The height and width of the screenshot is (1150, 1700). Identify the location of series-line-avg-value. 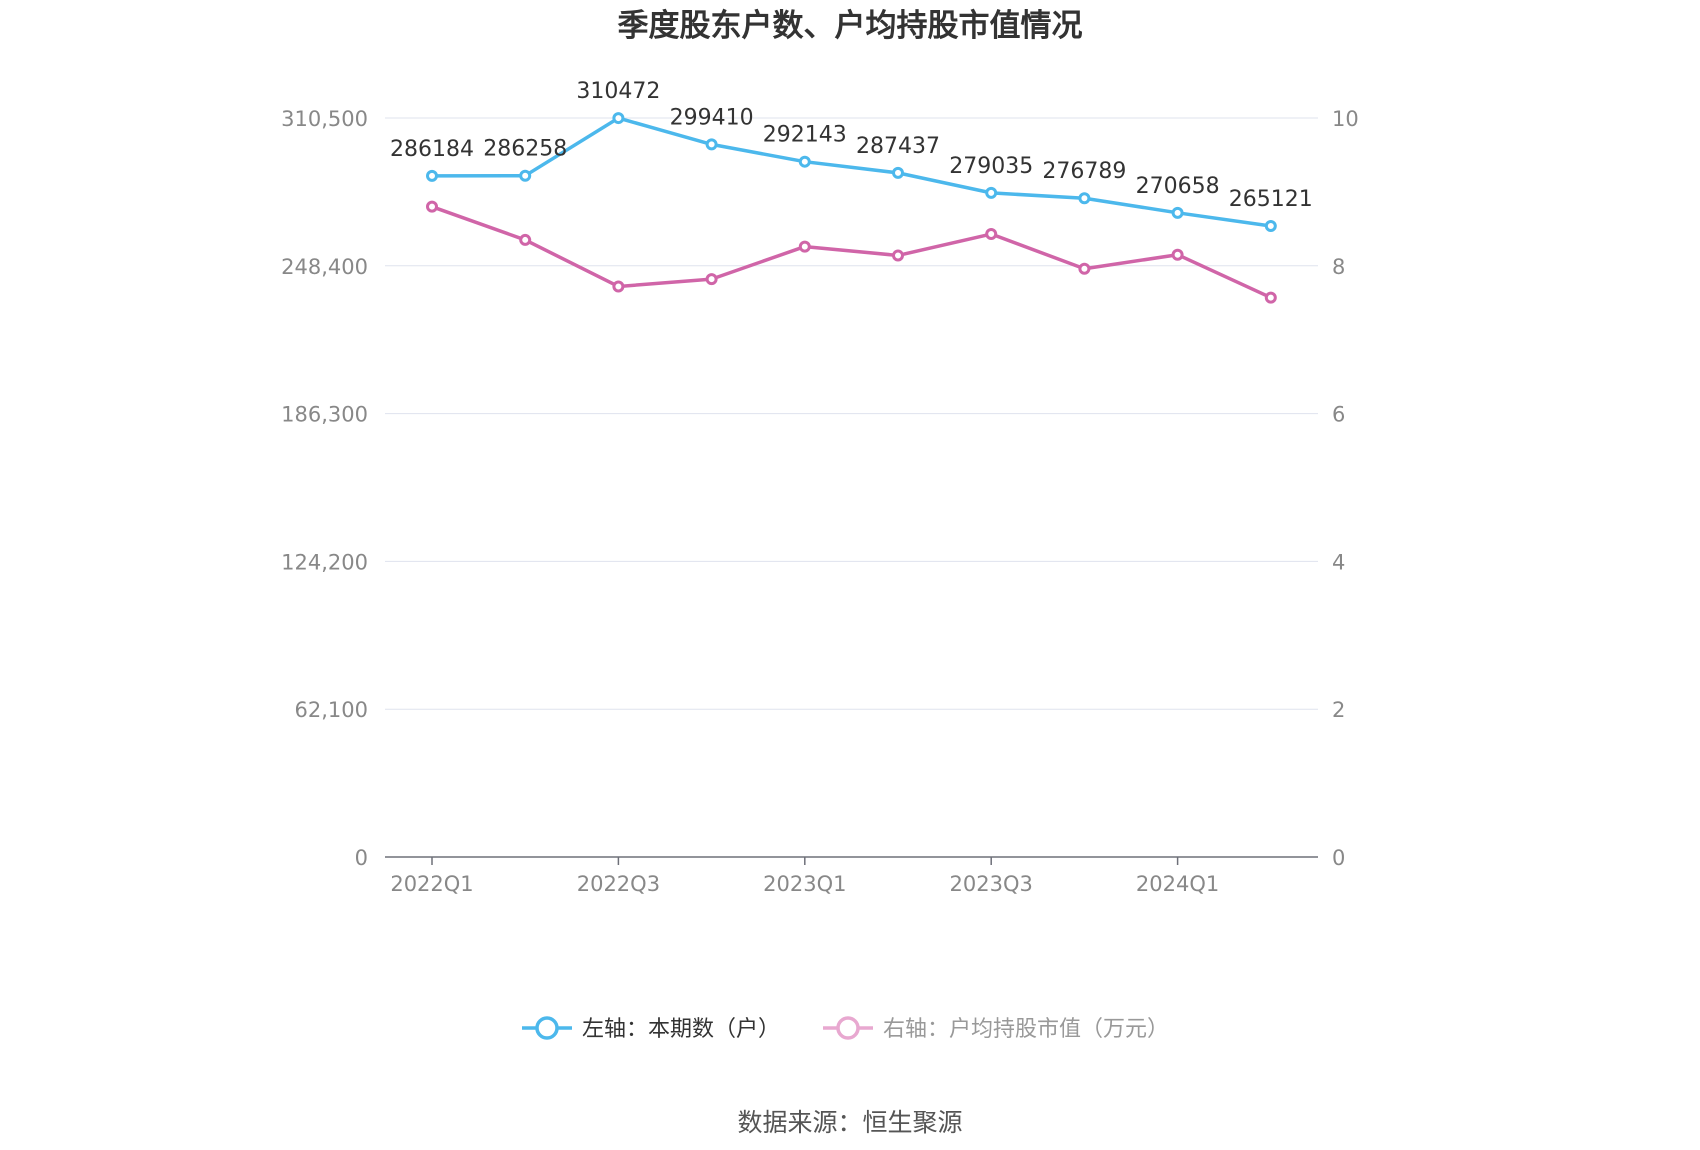
(851, 252).